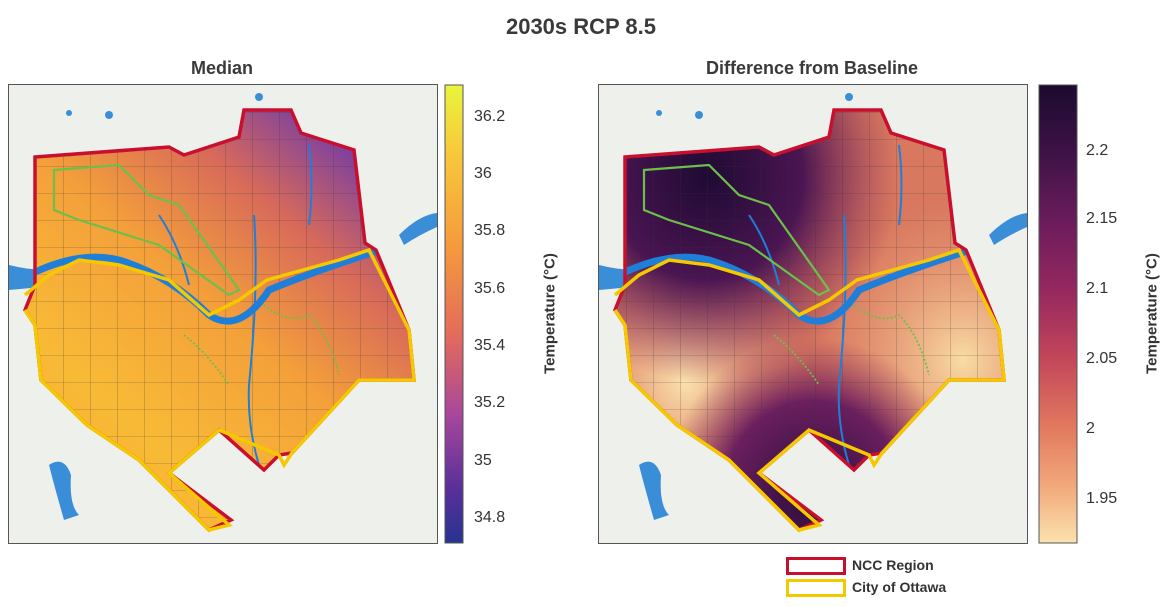 This screenshot has width=1162, height=607. What do you see at coordinates (490, 402) in the screenshot?
I see `colorbar-left-tick: 35.2` at bounding box center [490, 402].